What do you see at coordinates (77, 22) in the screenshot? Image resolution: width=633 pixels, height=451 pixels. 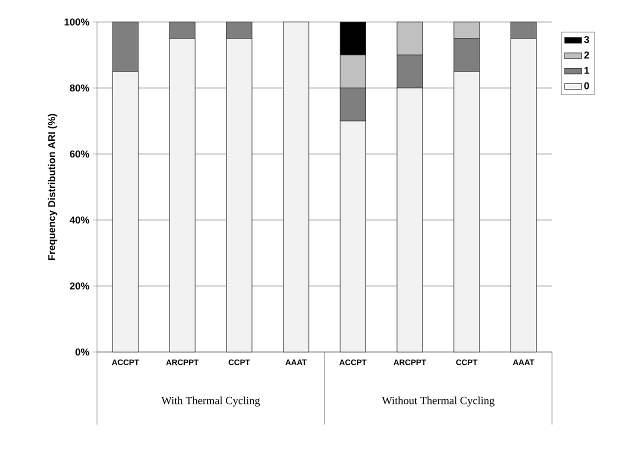 I see `y-tick-label: 100%` at bounding box center [77, 22].